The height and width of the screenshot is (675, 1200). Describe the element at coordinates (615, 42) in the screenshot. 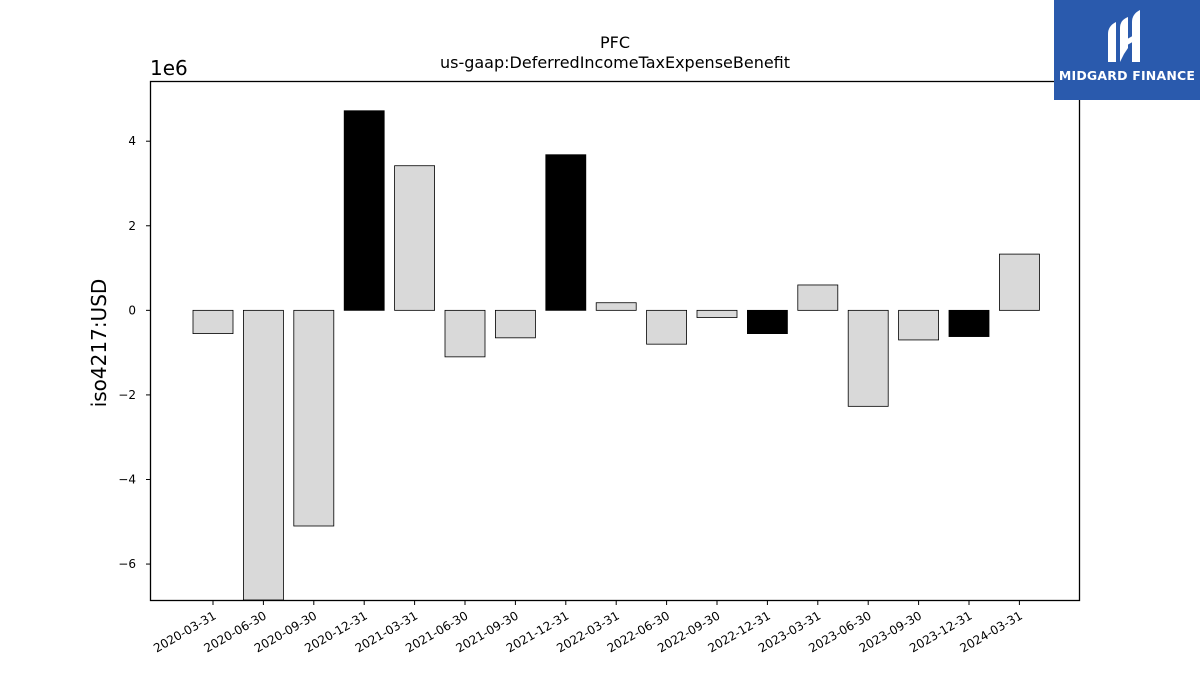

I see `chart-title: PFC` at that location.